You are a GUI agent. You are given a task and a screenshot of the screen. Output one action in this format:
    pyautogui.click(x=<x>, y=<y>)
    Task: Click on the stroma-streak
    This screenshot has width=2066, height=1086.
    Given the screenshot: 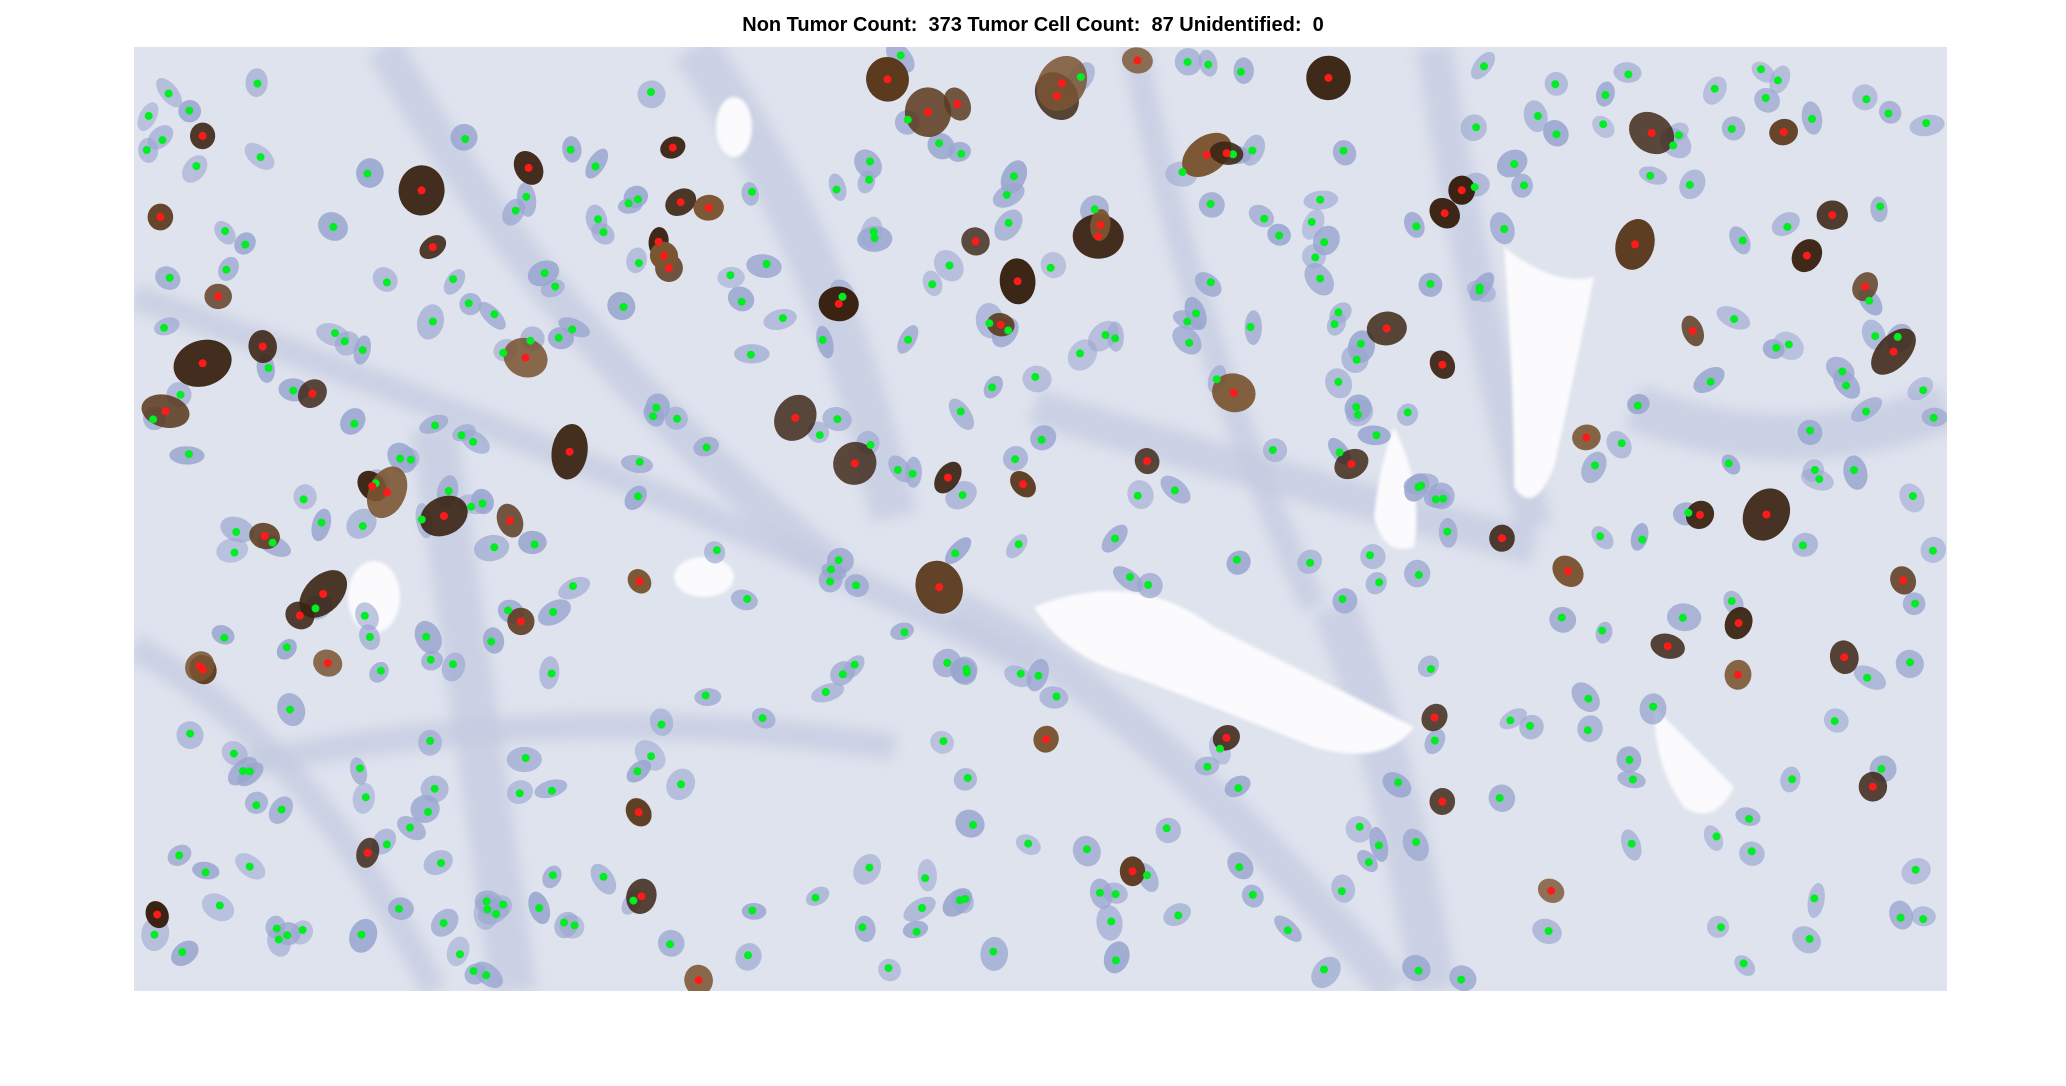 What is the action you would take?
    pyautogui.click(x=290, y=813)
    